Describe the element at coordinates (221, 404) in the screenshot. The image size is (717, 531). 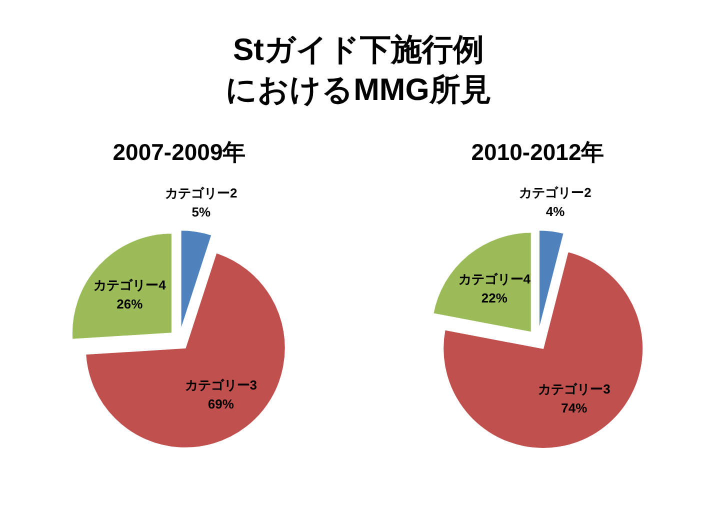
I see `data-label: 69%` at that location.